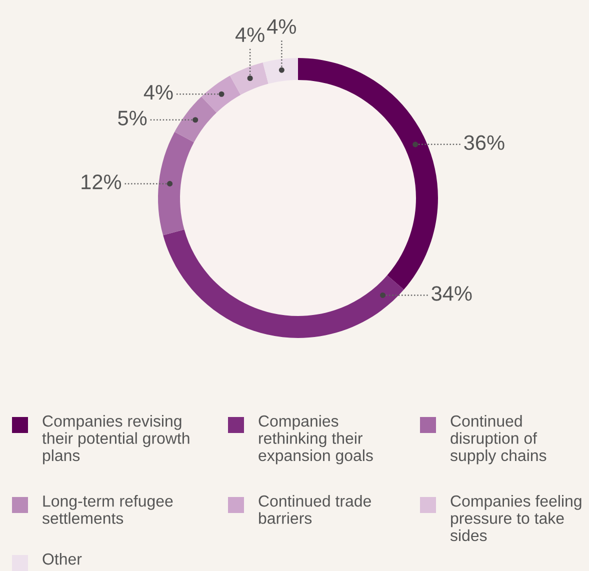 This screenshot has height=571, width=589. Describe the element at coordinates (484, 142) in the screenshot. I see `data-label: 36%` at that location.